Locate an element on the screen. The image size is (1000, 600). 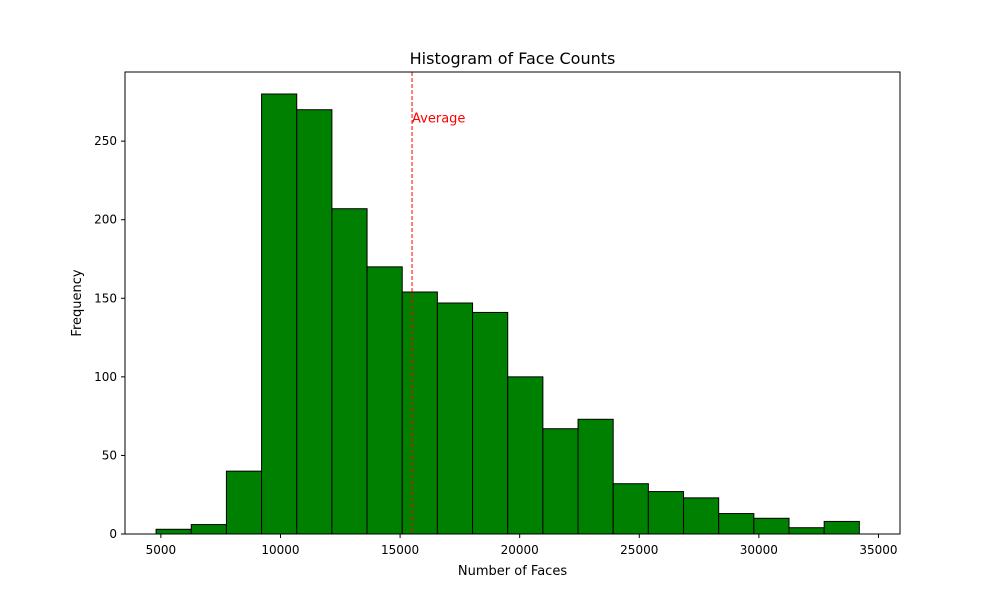
y-tick-label: 0 is located at coordinates (113, 534).